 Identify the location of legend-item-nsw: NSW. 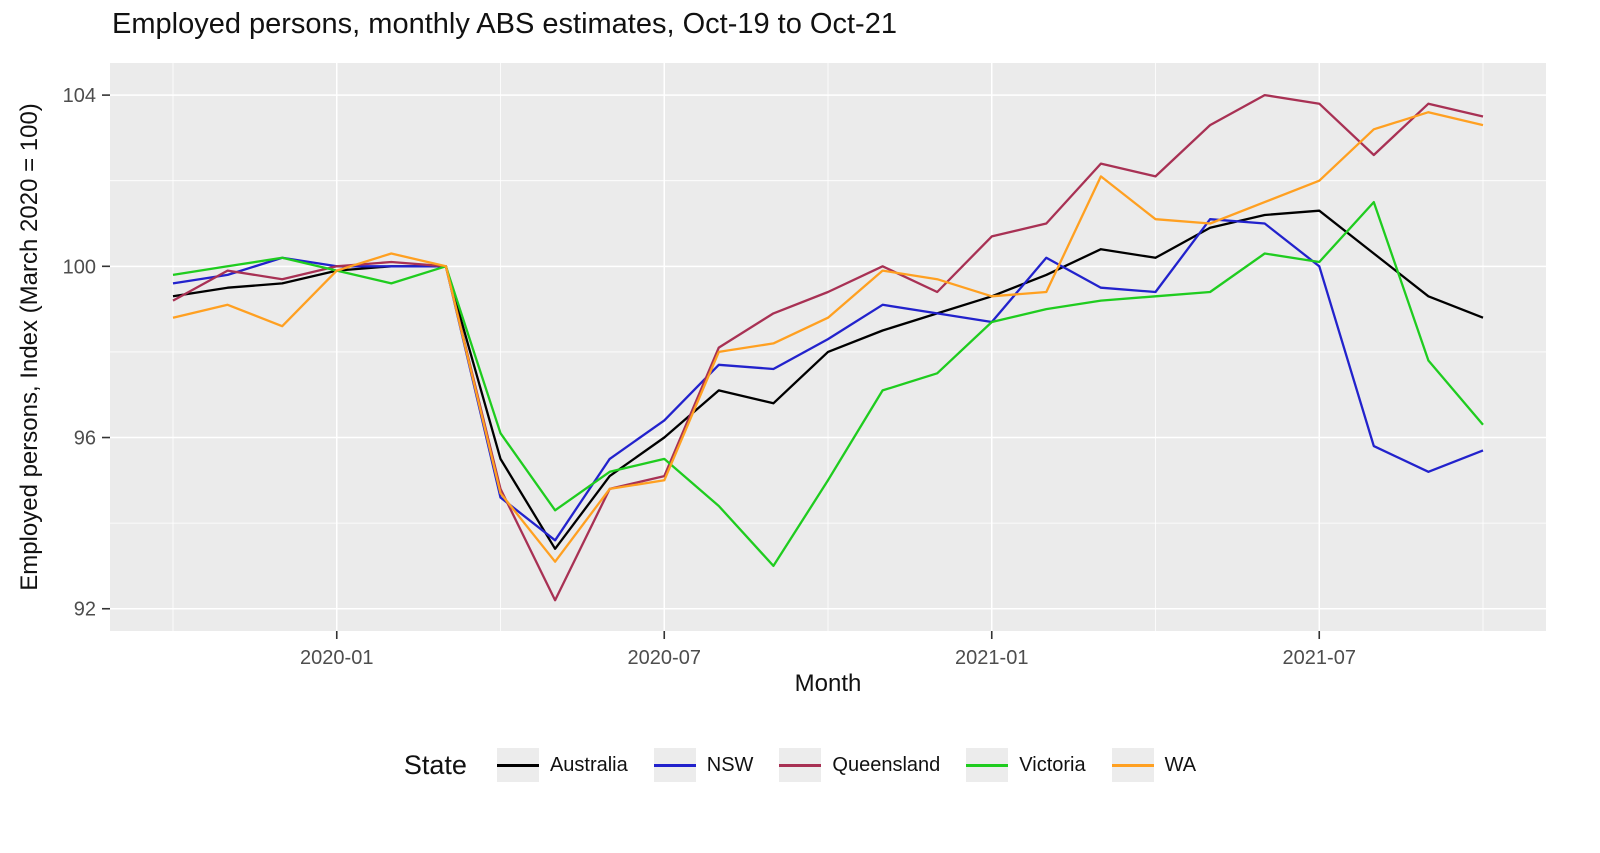
(703, 765).